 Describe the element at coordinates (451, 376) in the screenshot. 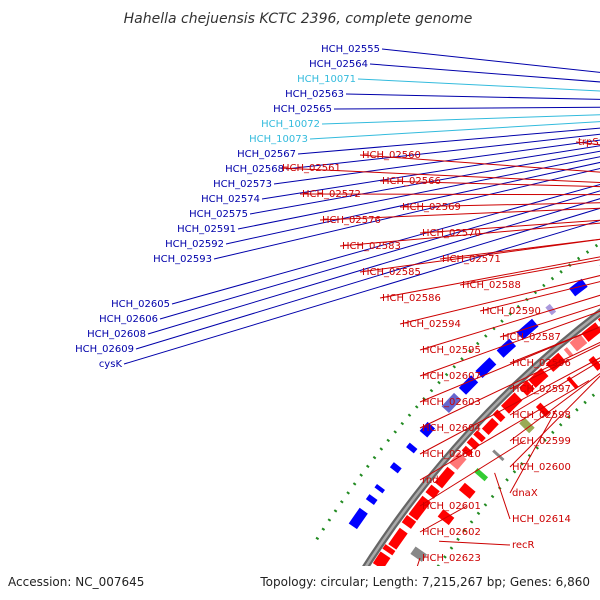

I see `right-gene-label: HCH_02607` at that location.